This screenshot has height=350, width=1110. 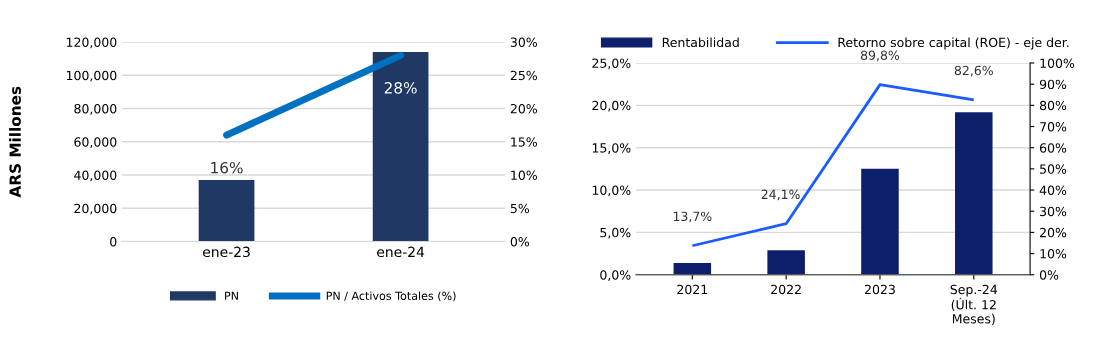 What do you see at coordinates (780, 195) in the screenshot?
I see `data-label: 24,1%` at bounding box center [780, 195].